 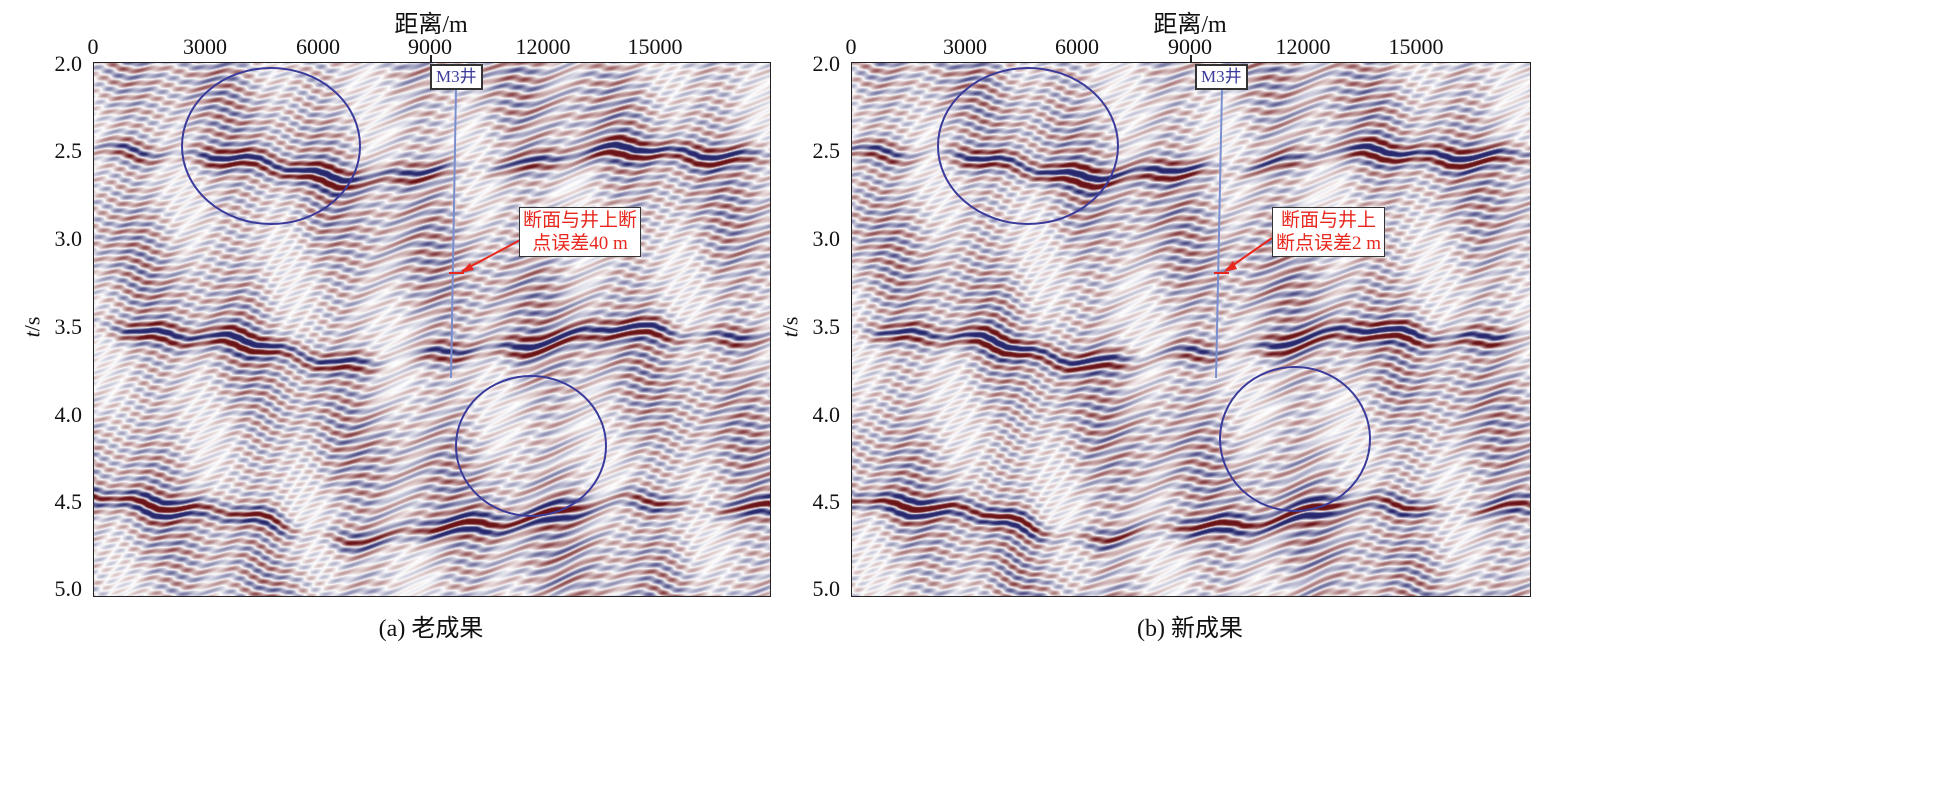 I want to click on annotation-line: 断点误差2 m, so click(x=1329, y=243).